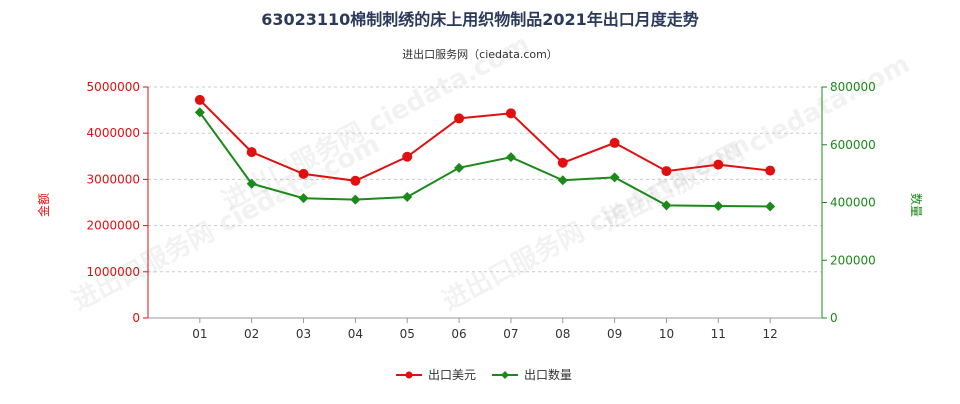 This screenshot has height=404, width=960. I want to click on y-left-tick-label: 0, so click(136, 318).